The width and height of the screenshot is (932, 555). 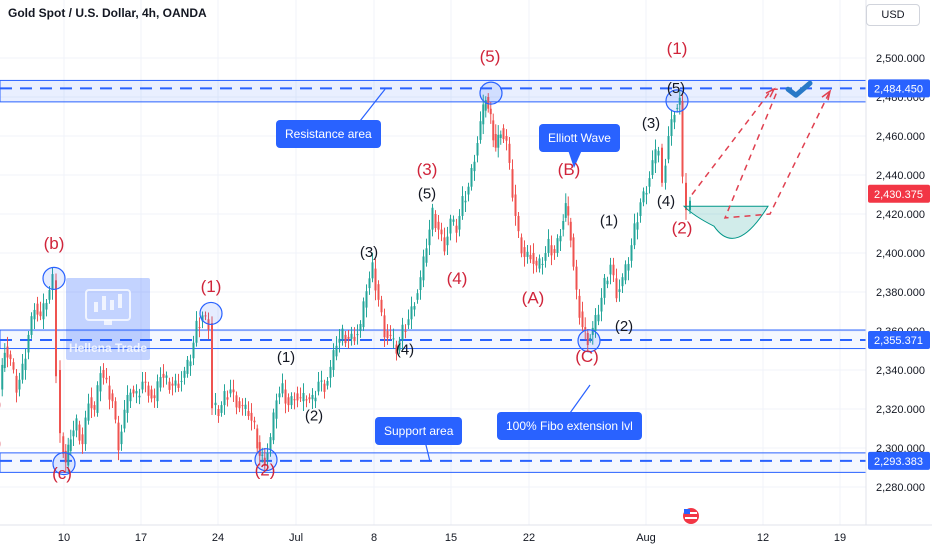 What do you see at coordinates (451, 538) in the screenshot?
I see `x-tick-label: 15` at bounding box center [451, 538].